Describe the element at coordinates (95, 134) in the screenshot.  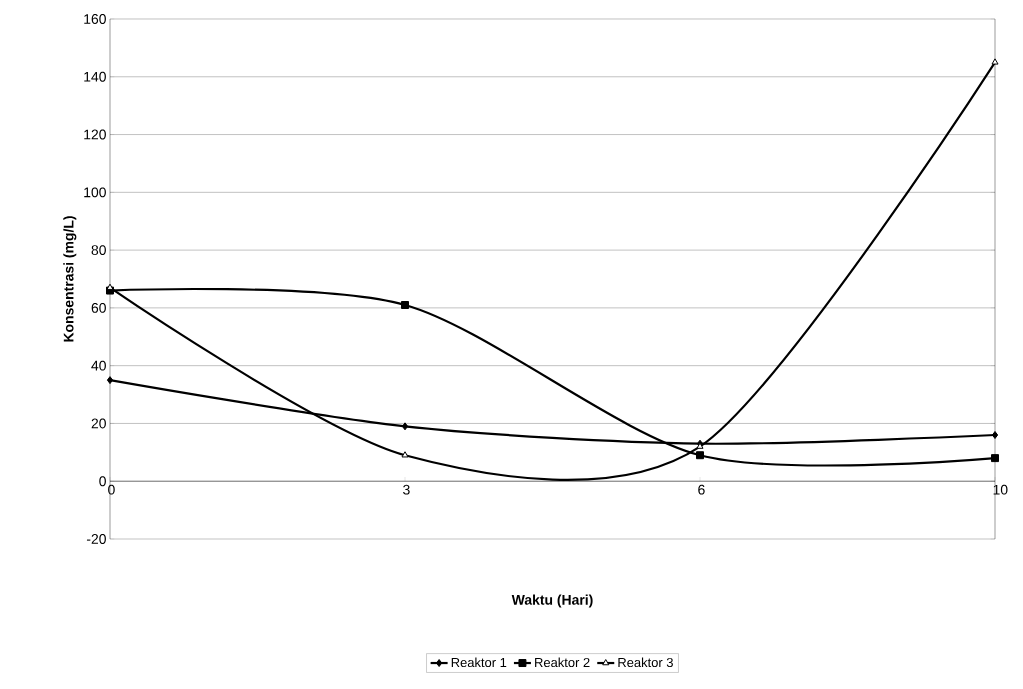
I see `y-tick-label: 120` at that location.